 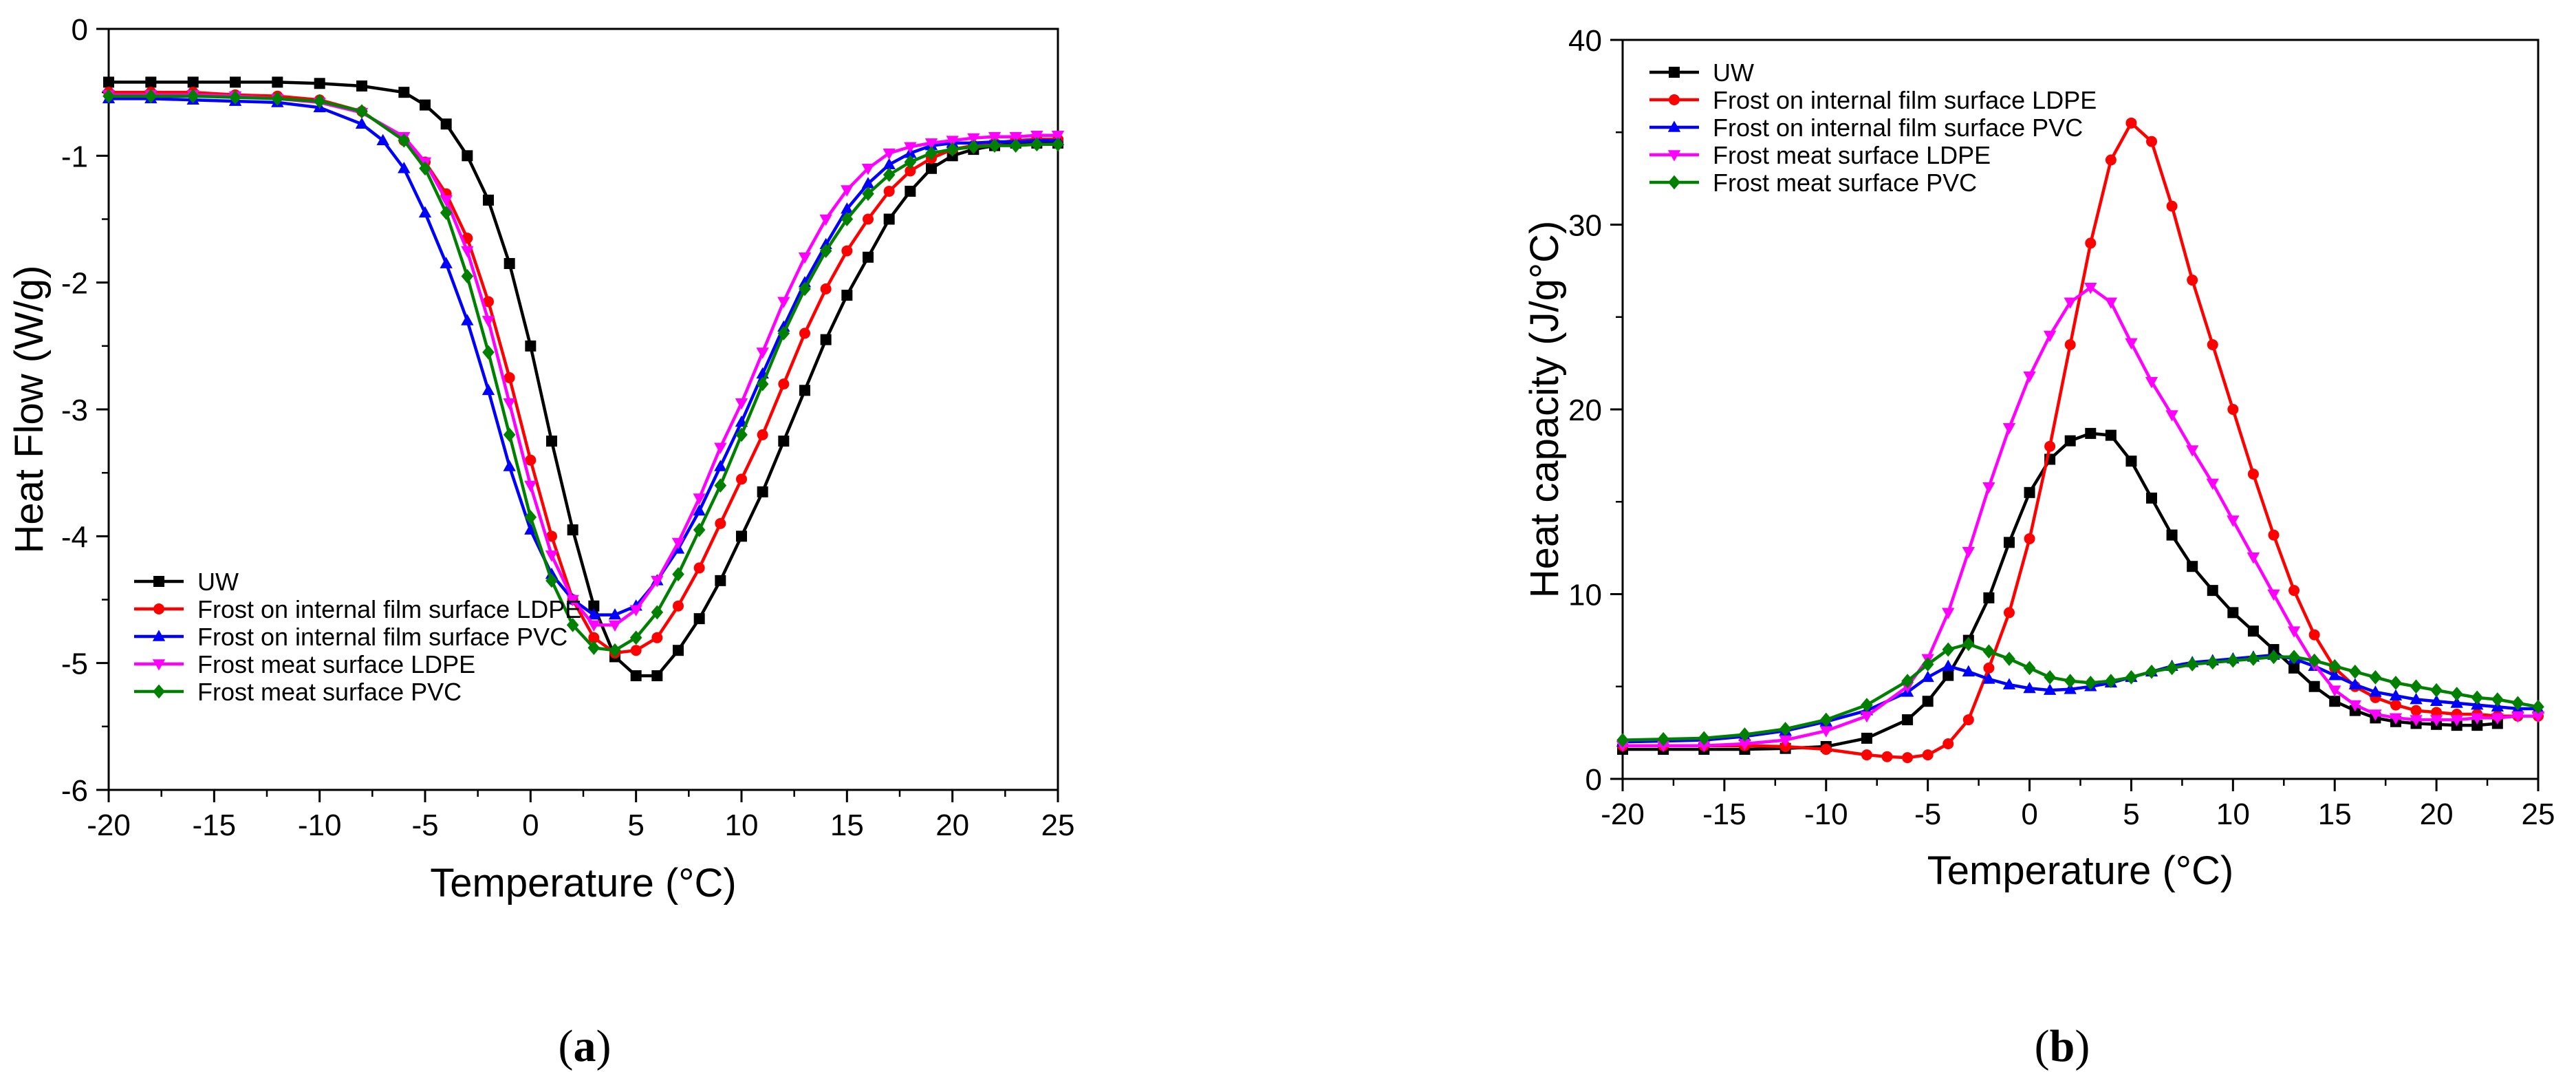 What do you see at coordinates (1674, 182) in the screenshot?
I see `chart-b-legend-item-frost-meat-surface-pvc-marker` at bounding box center [1674, 182].